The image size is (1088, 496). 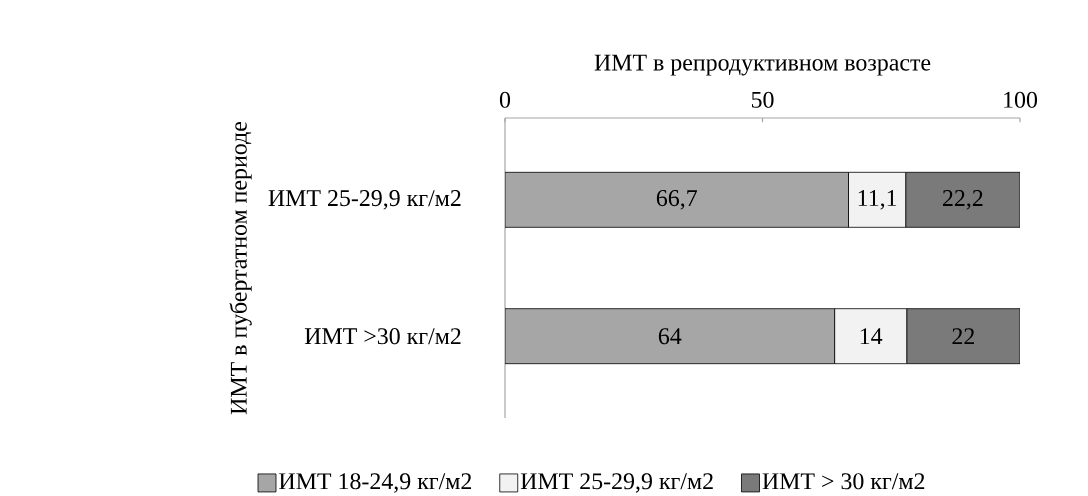 I want to click on legend-label: ИМТ > 30 кг/м2, so click(x=843, y=481).